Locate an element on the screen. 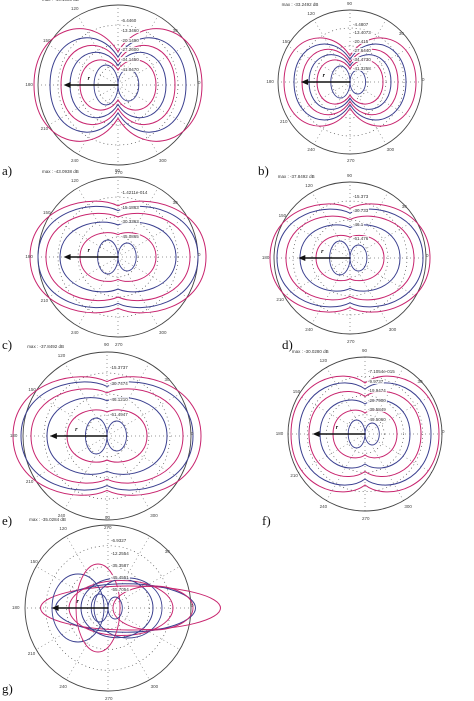 The image size is (474, 701). contour-level-label: -15.1863 is located at coordinates (130, 207).